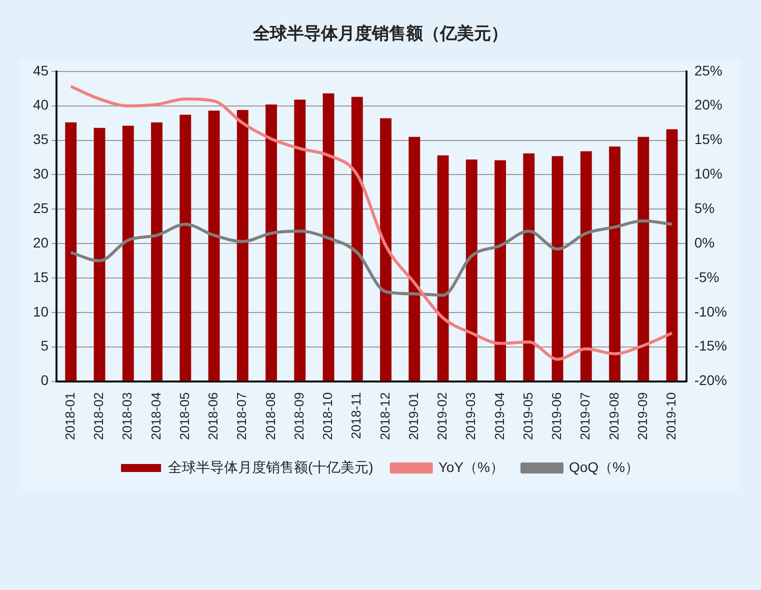 The image size is (761, 590). What do you see at coordinates (127, 416) in the screenshot?
I see `x-tick-label: 2018-03` at bounding box center [127, 416].